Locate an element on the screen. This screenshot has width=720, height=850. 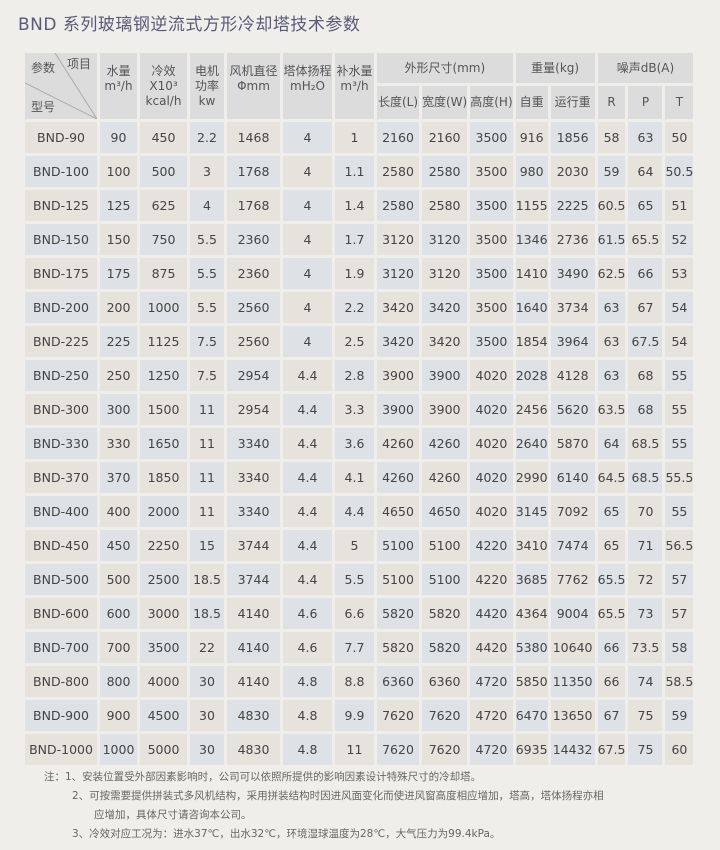
value-cell: 56.5 is located at coordinates (679, 545).